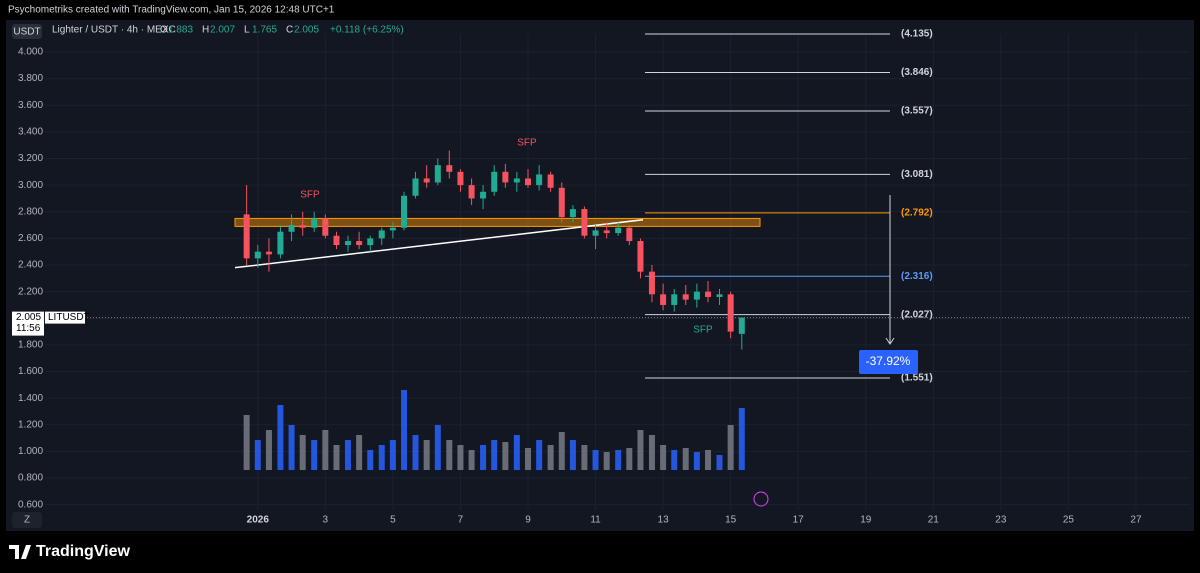  I want to click on zoom-button, so click(27, 520).